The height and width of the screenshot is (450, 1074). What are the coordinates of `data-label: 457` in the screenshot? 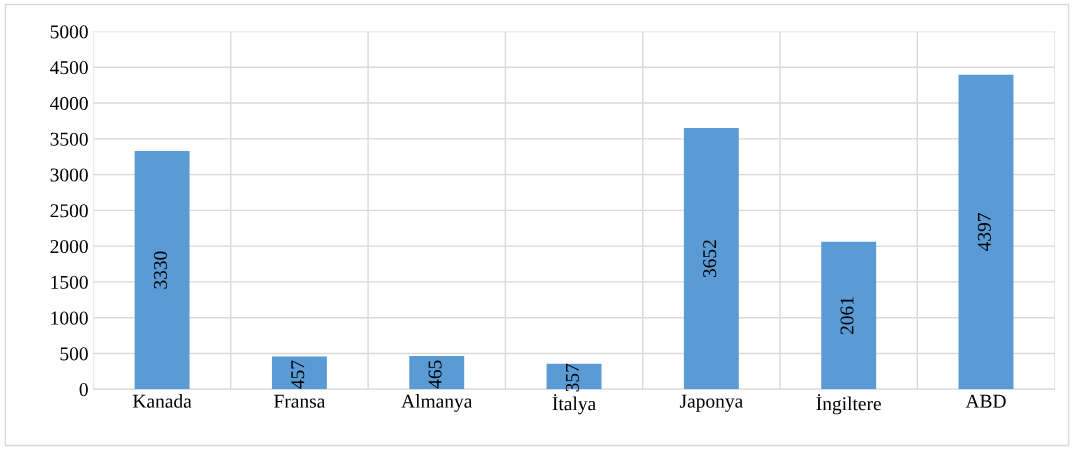 It's located at (298, 374).